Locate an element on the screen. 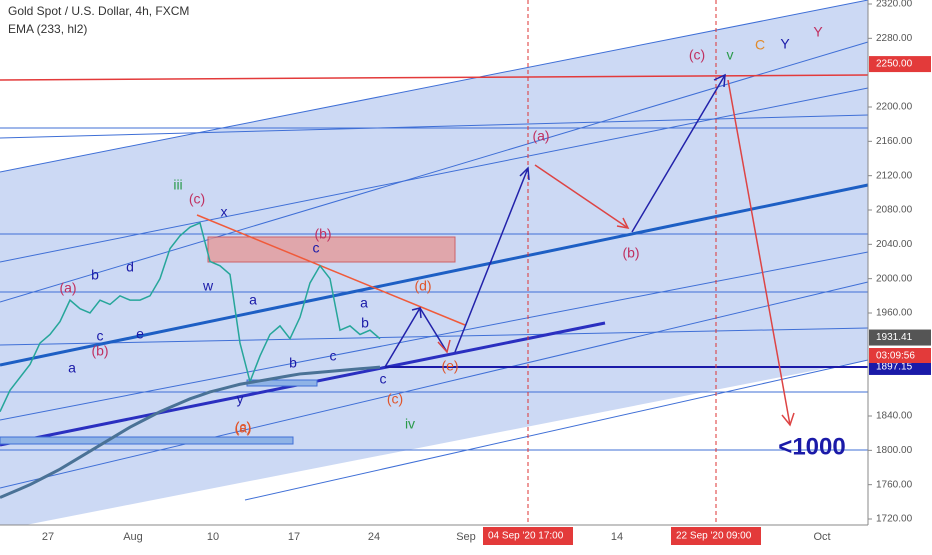  wave-label: iv is located at coordinates (410, 424).